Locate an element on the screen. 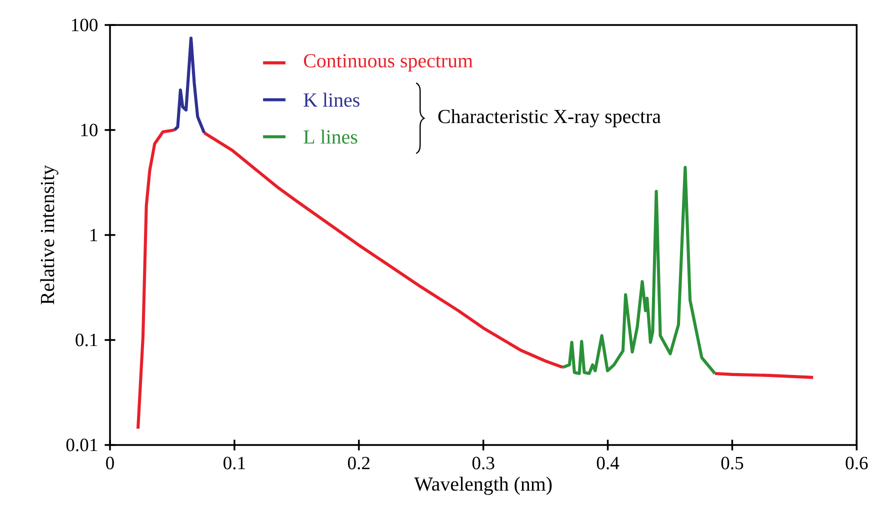 This screenshot has height=520, width=882. x-tick-label: 0.5 is located at coordinates (732, 463).